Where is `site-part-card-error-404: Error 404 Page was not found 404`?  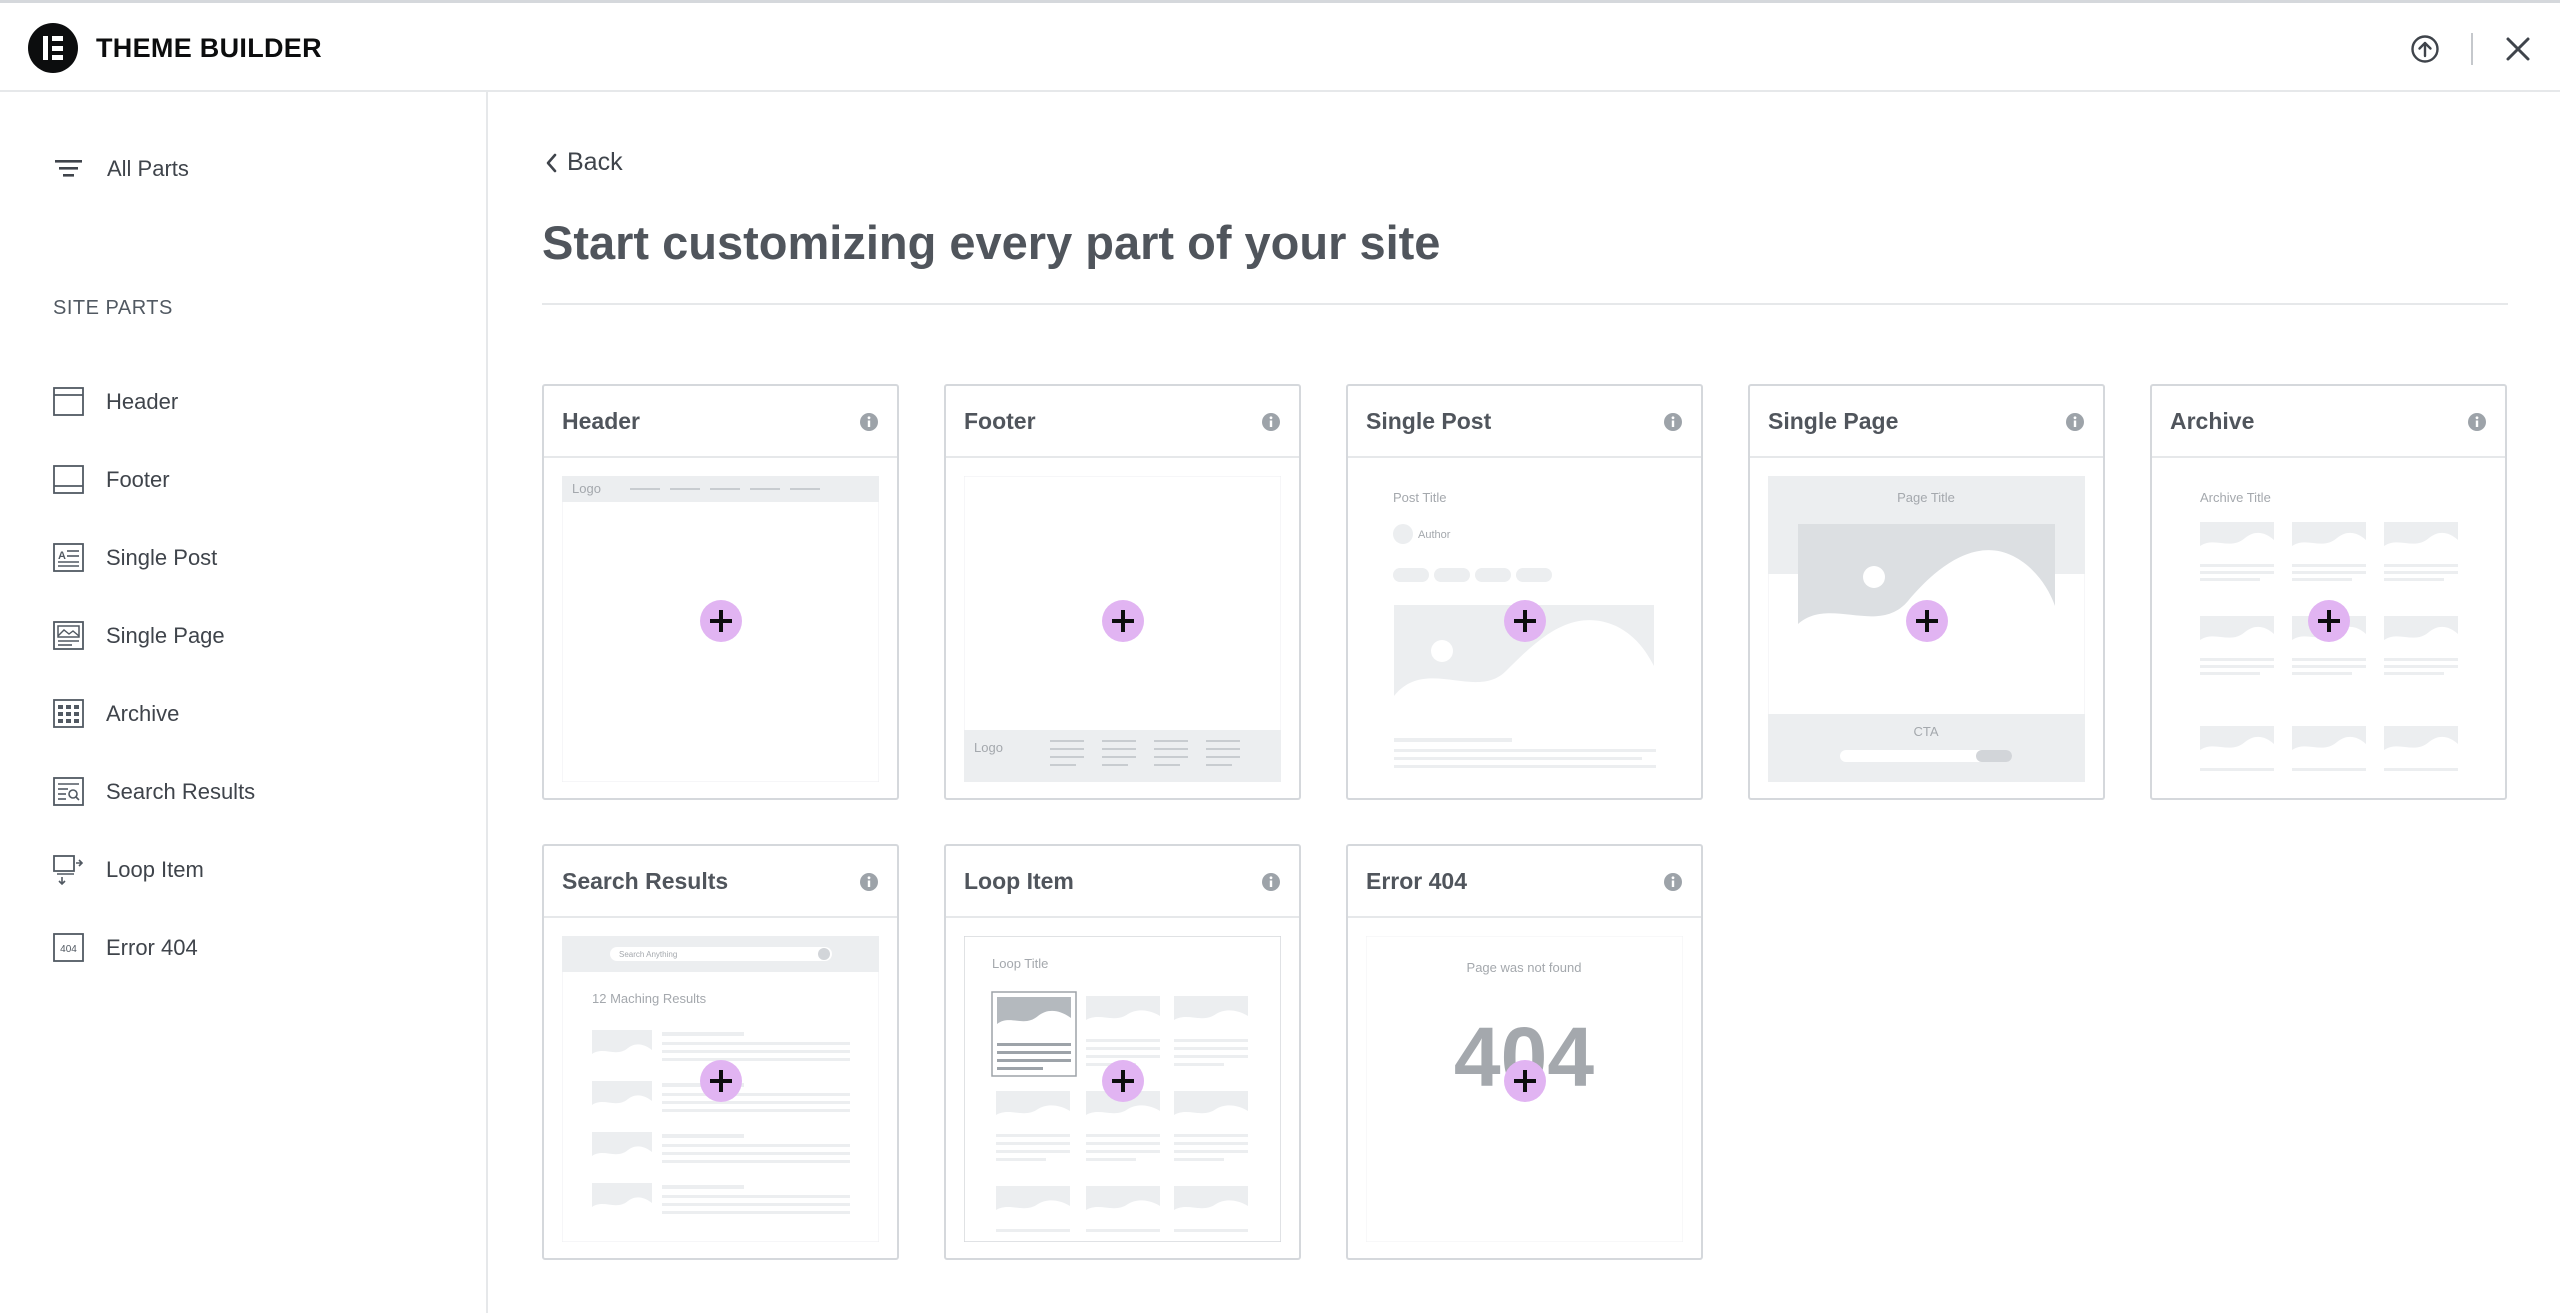
site-part-card-error-404: Error 404 Page was not found 404 is located at coordinates (1524, 1052).